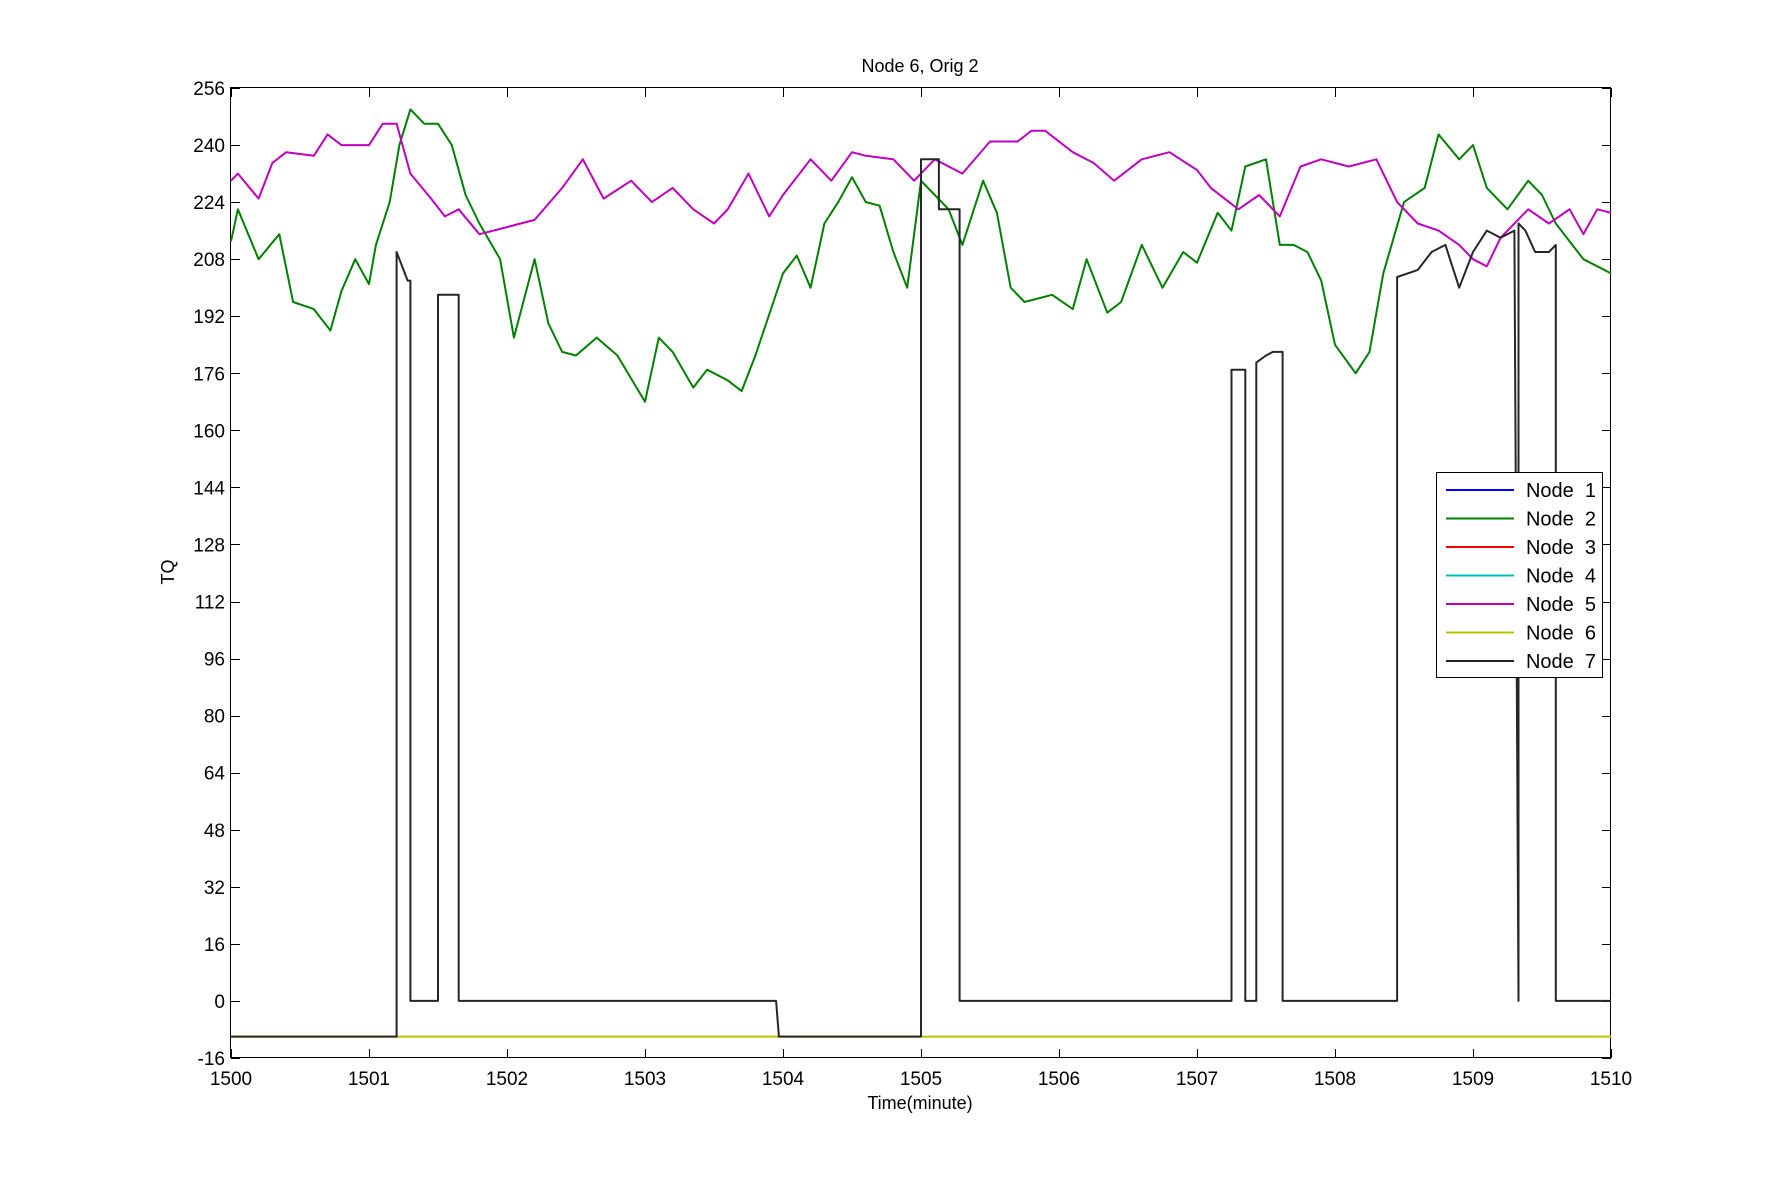  I want to click on x-tick-label: 1506, so click(1059, 1079).